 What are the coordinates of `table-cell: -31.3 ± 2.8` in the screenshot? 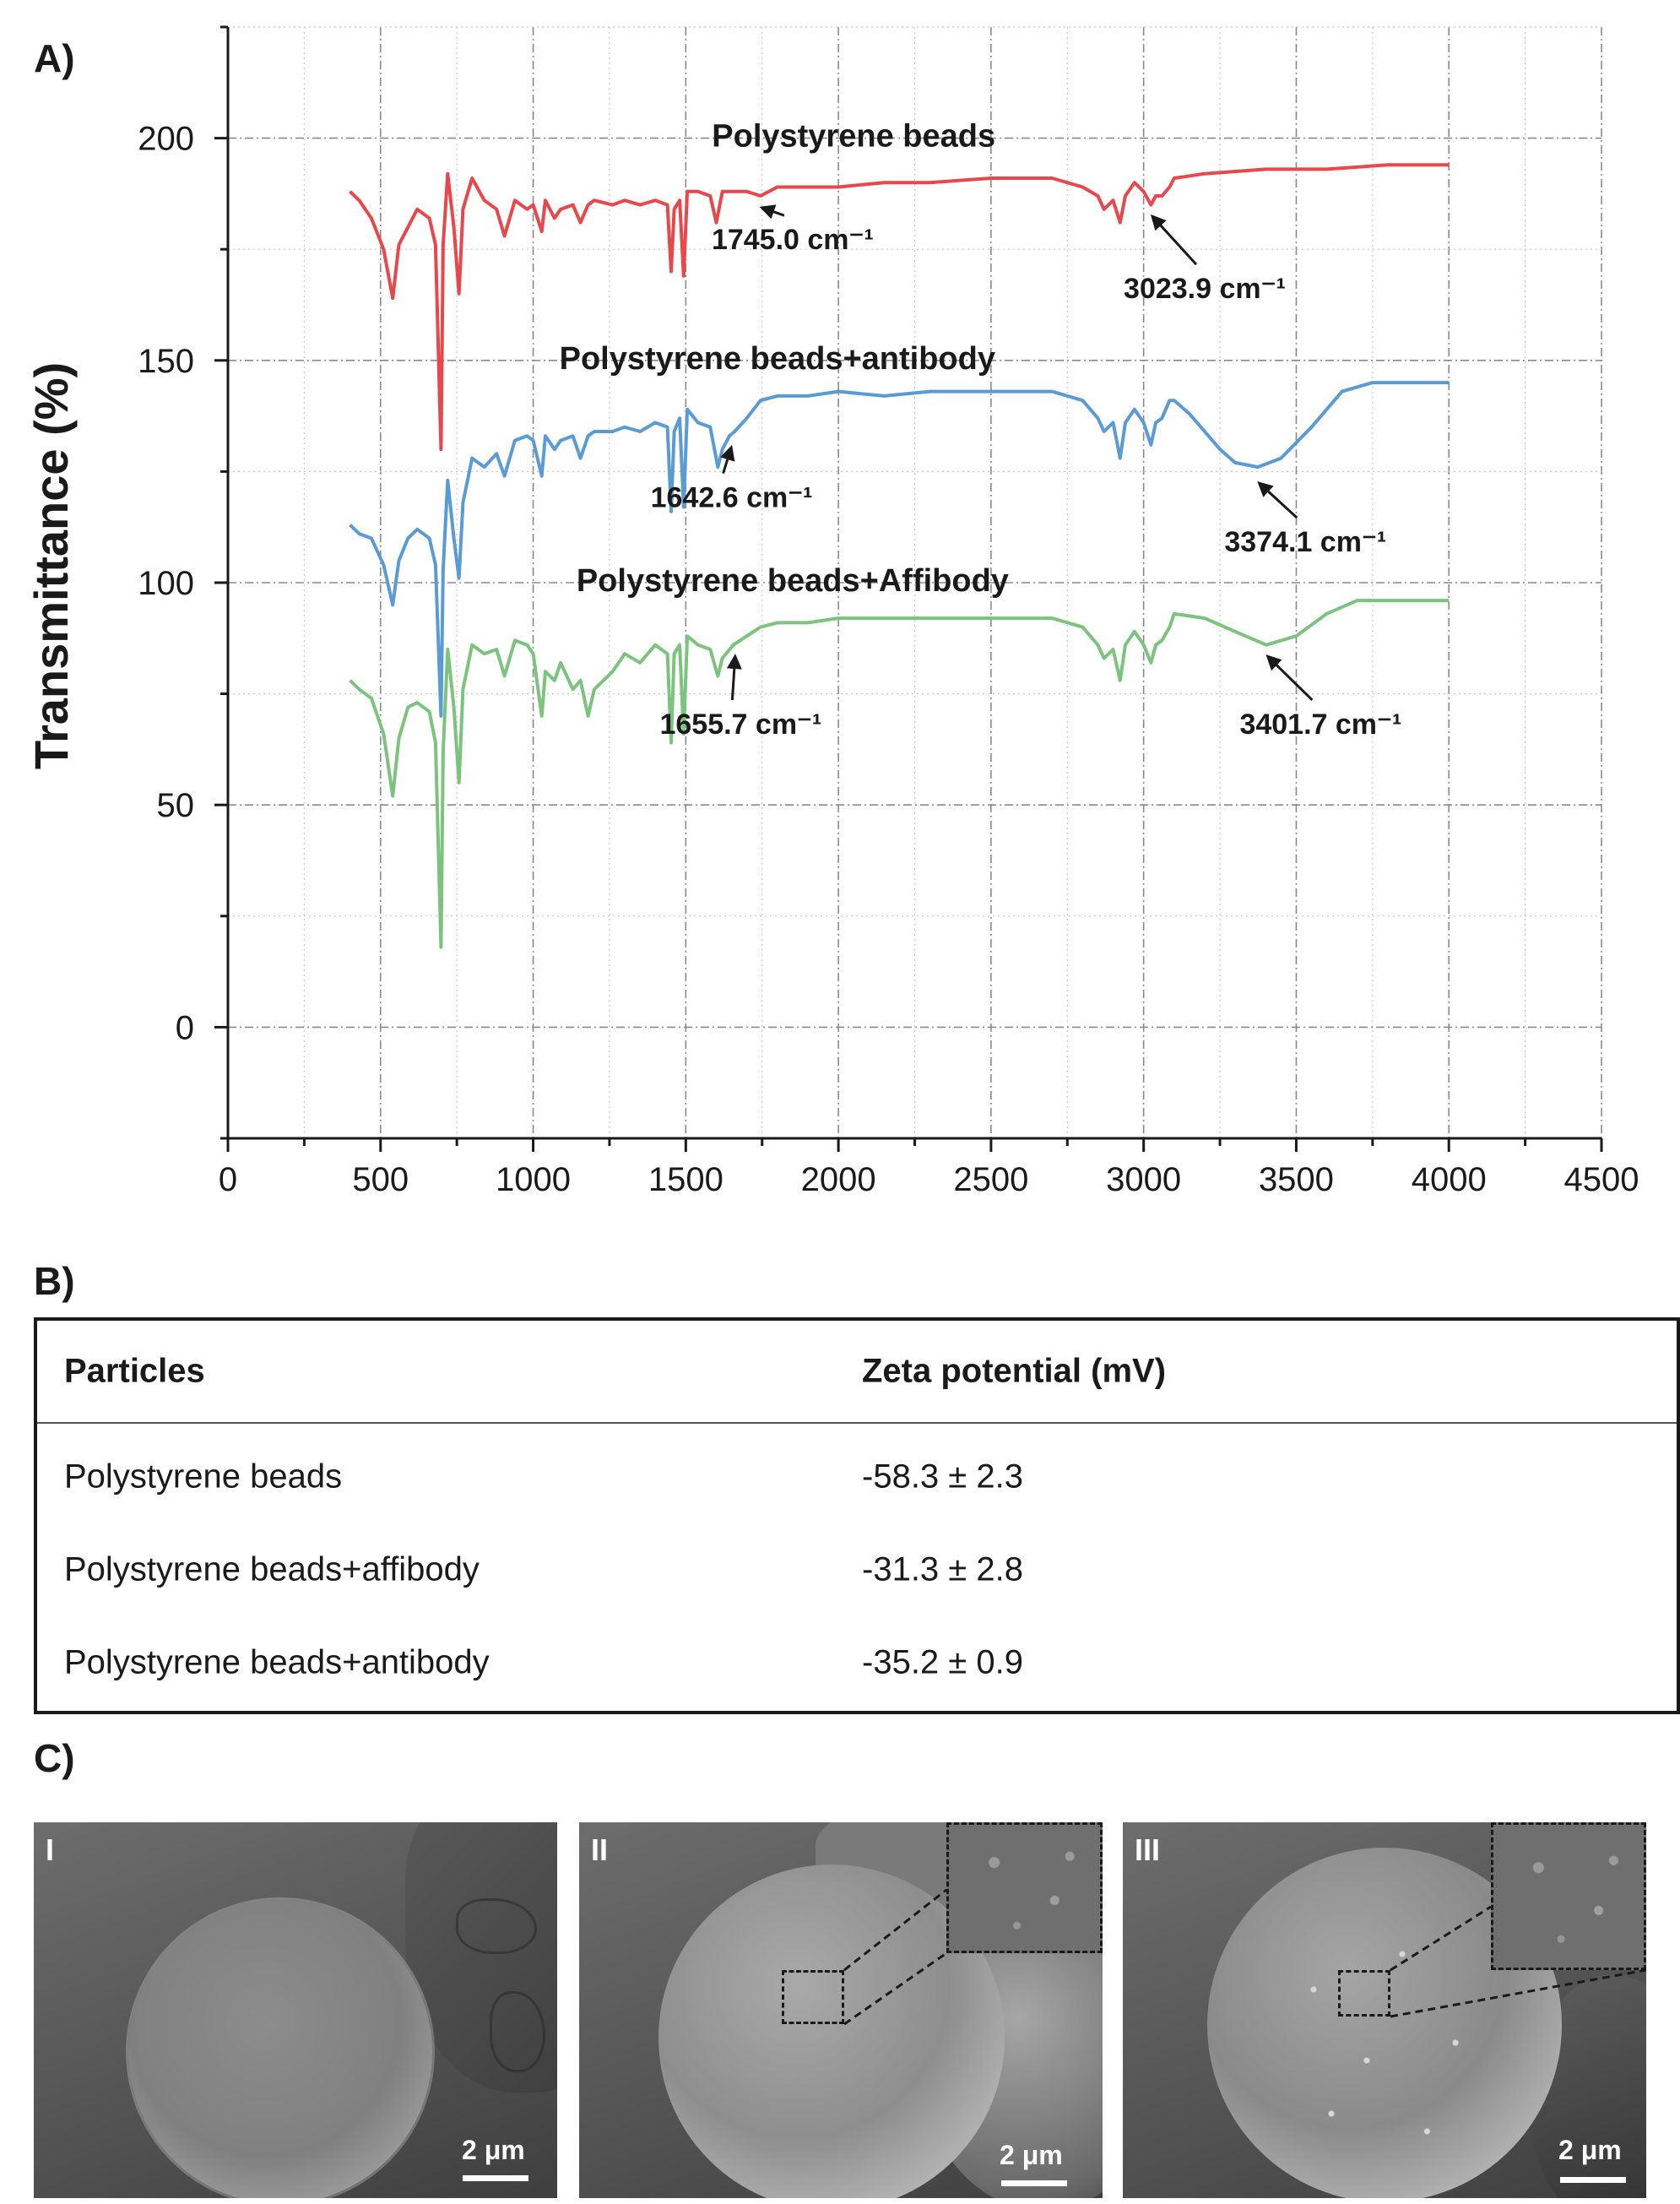 It's located at (943, 1569).